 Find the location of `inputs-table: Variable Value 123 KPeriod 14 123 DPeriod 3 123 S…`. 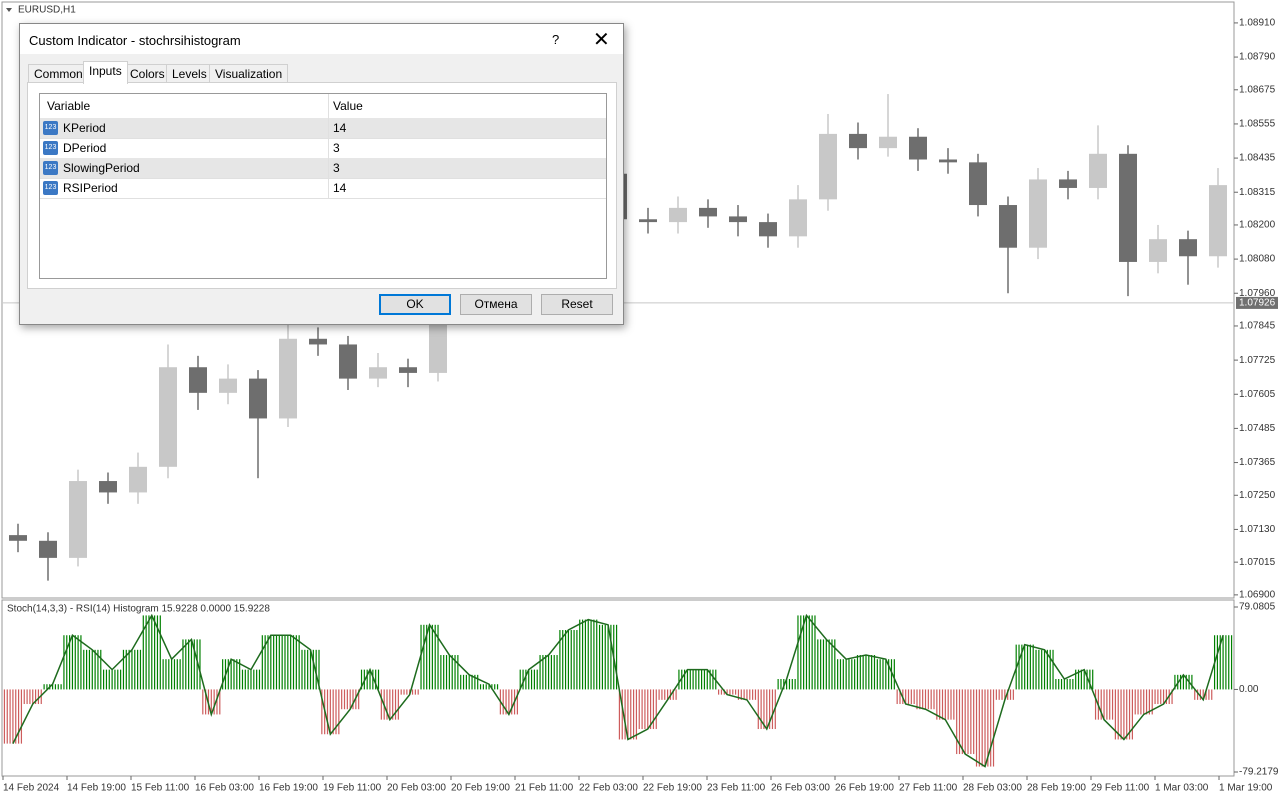

inputs-table: Variable Value 123 KPeriod 14 123 DPeriod 3 123 S… is located at coordinates (323, 186).